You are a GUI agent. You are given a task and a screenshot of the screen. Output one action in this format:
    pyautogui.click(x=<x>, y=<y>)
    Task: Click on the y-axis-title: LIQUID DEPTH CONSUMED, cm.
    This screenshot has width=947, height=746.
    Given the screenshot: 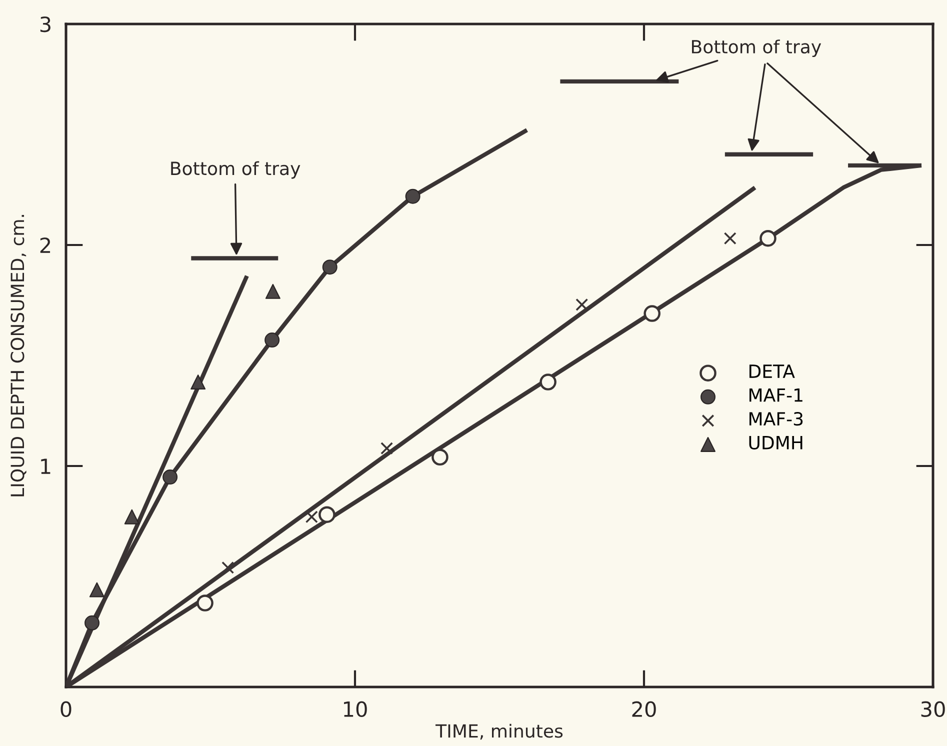 What is the action you would take?
    pyautogui.click(x=18, y=355)
    